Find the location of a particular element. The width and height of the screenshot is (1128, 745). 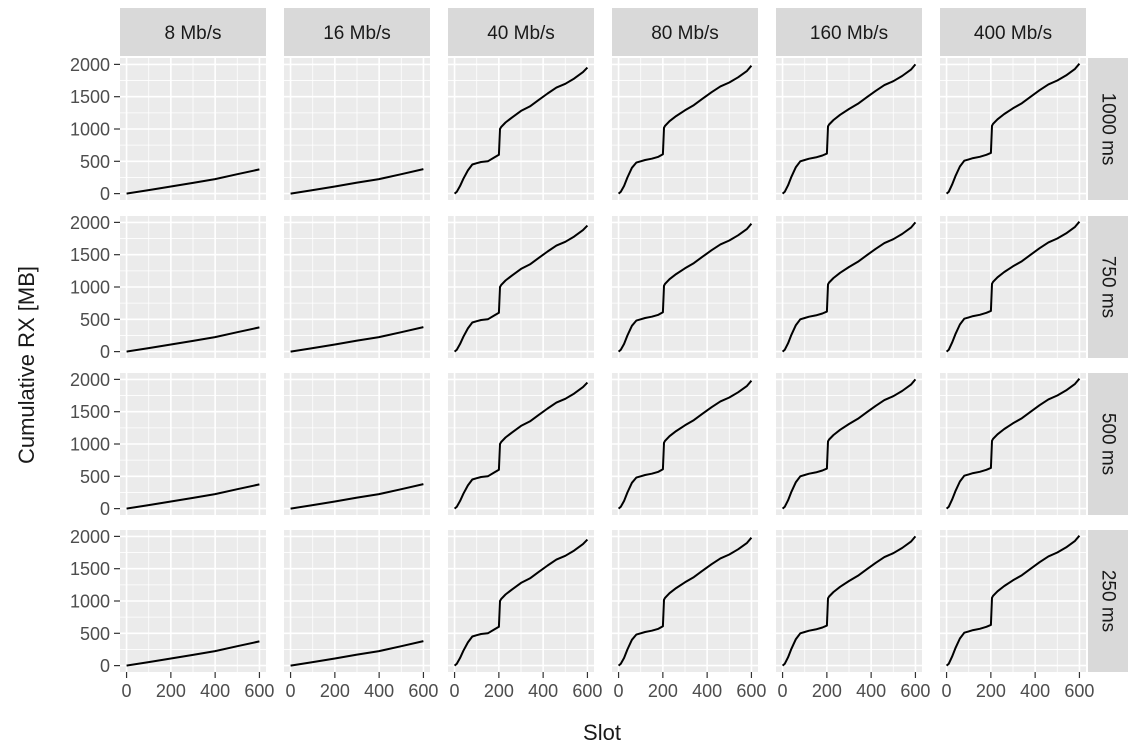

y-axis-label: Cumulative RX [MB] is located at coordinates (26, 365).